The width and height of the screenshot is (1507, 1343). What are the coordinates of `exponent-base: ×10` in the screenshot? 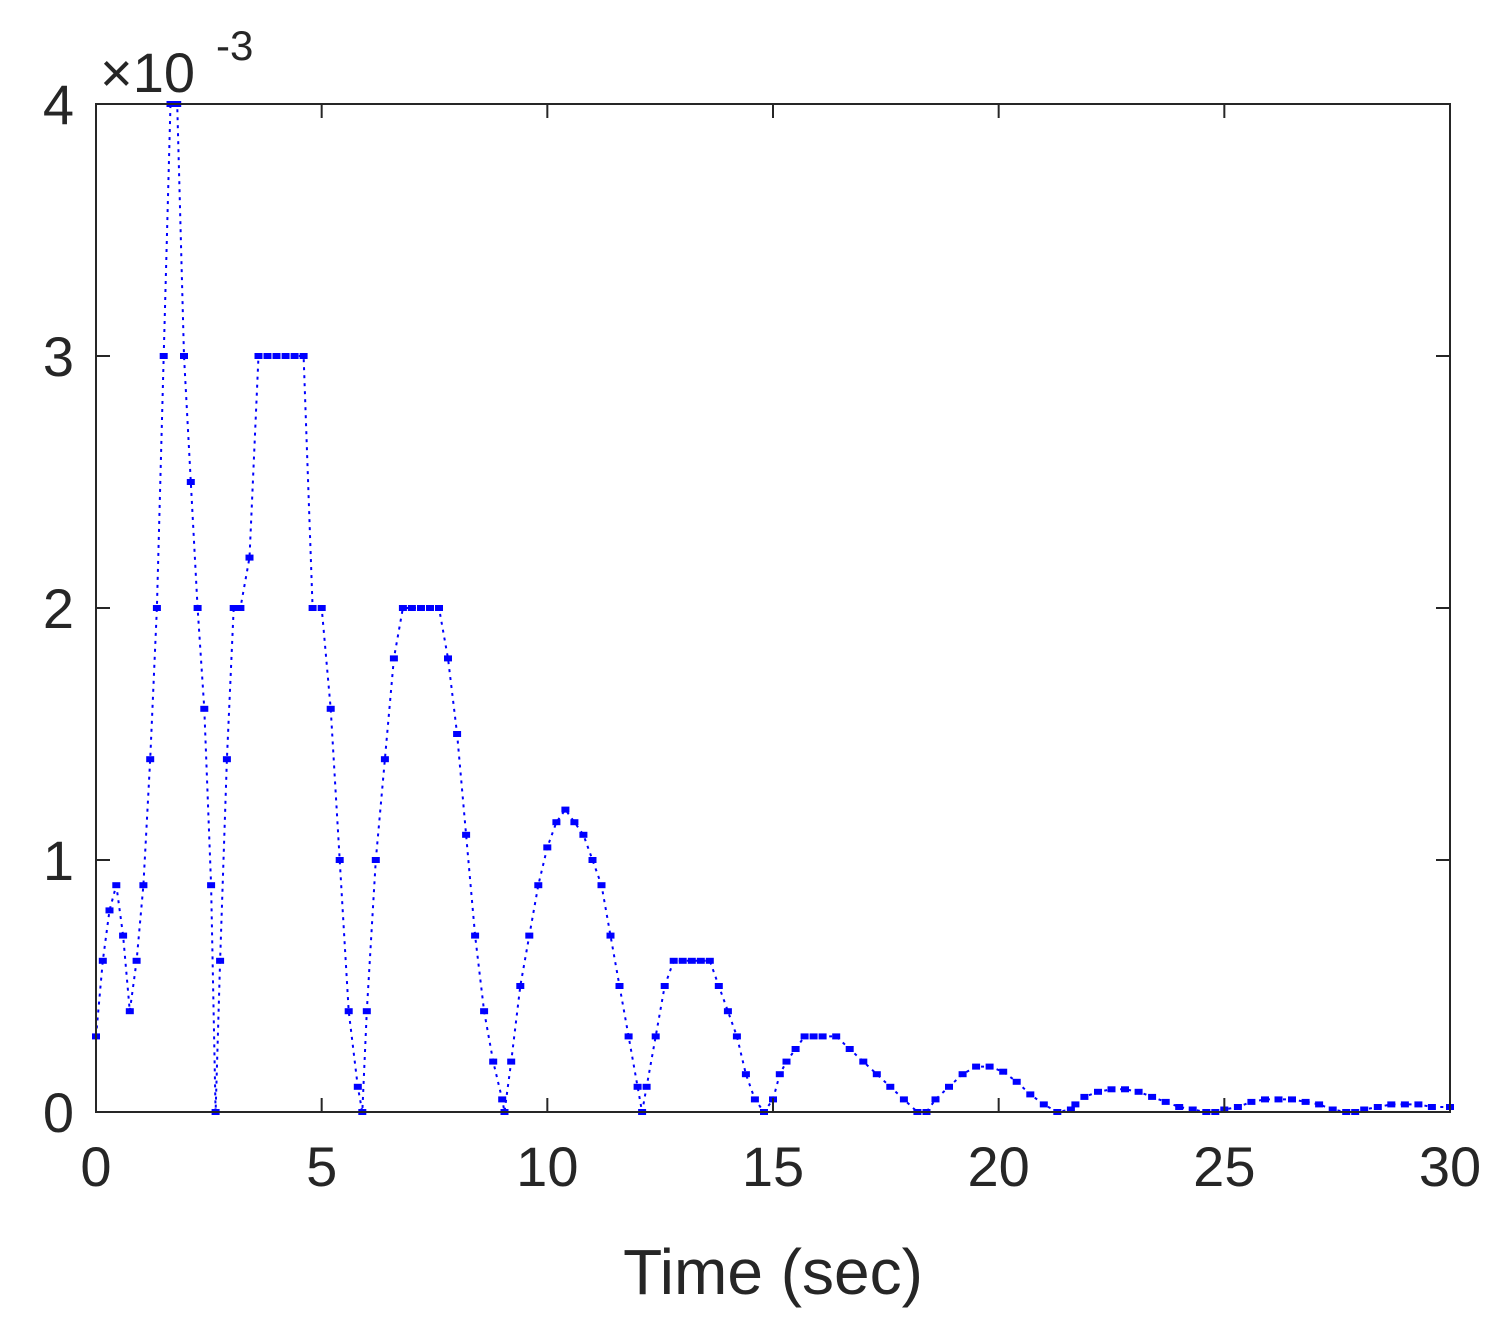 It's located at (147, 72).